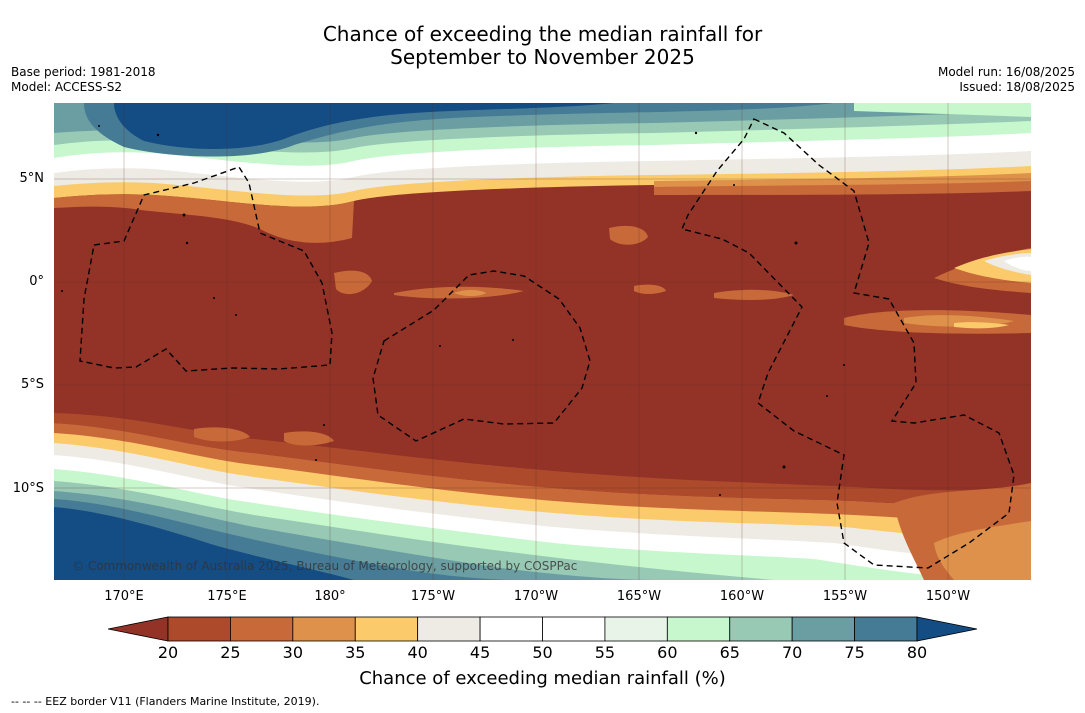  I want to click on colorbar-tick-label: 65, so click(729, 652).